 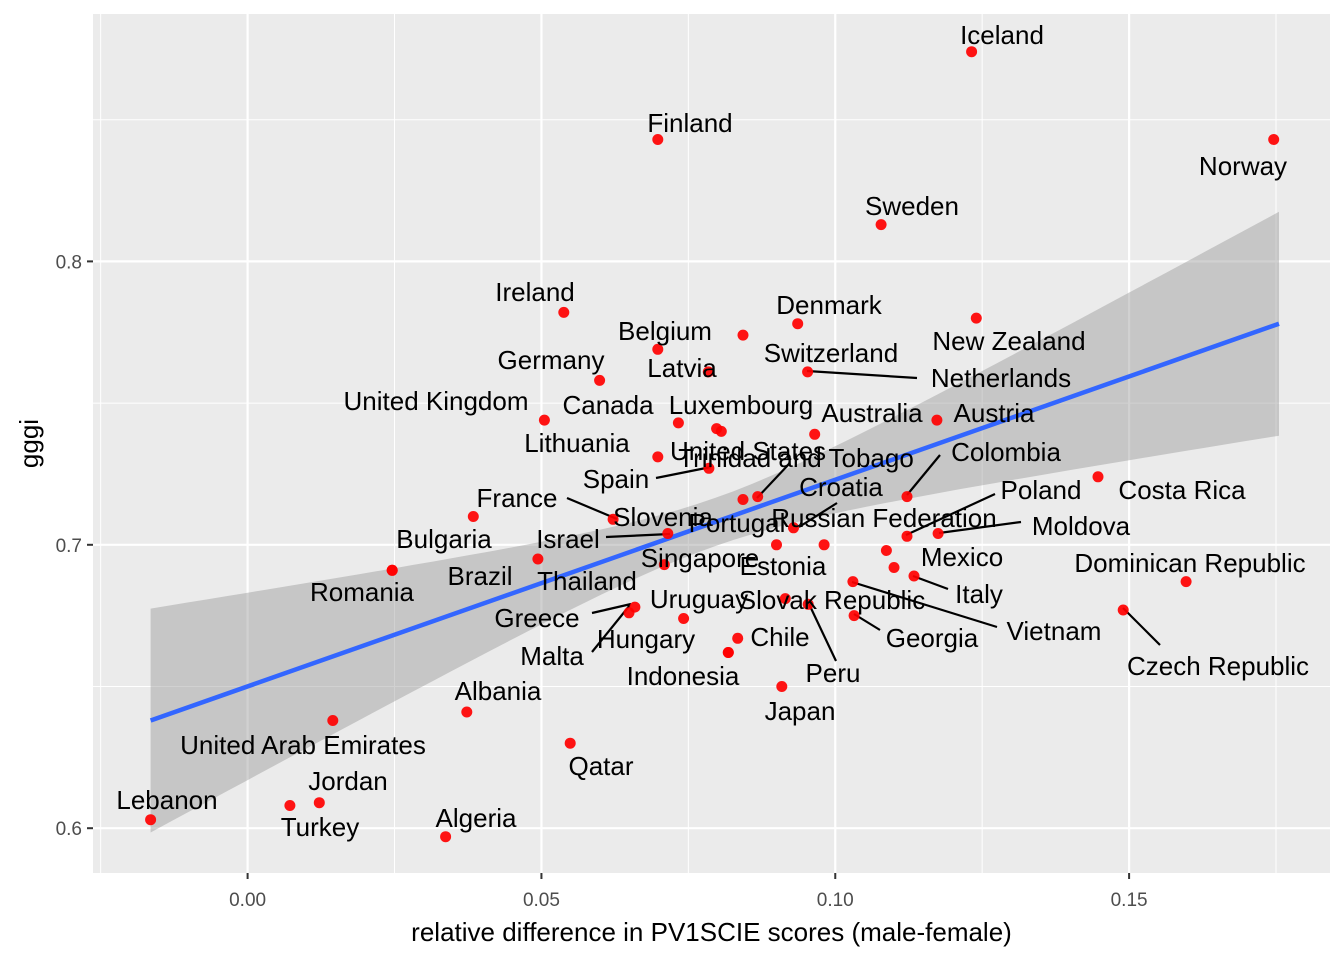 I want to click on point-label-costa-rica: Costa Rica, so click(x=1182, y=490).